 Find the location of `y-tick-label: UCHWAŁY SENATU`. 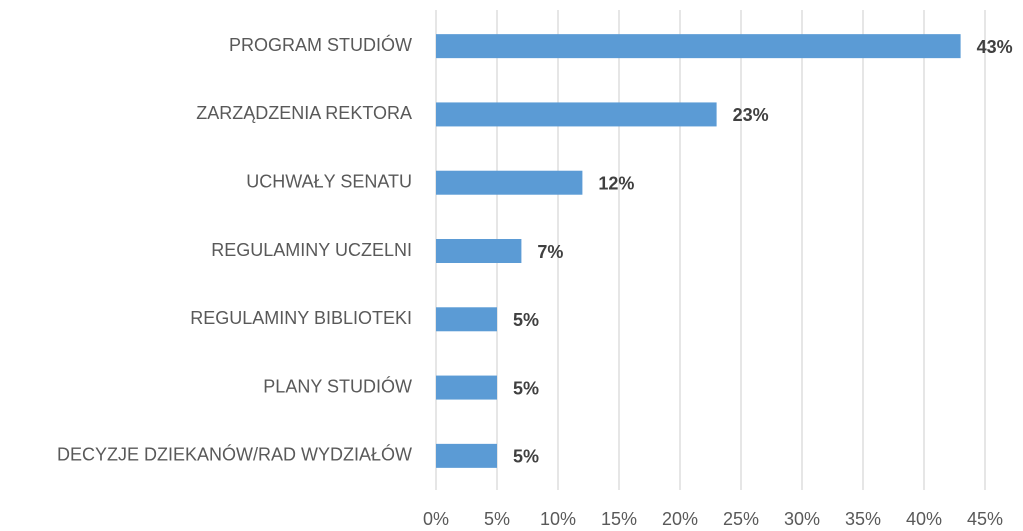

y-tick-label: UCHWAŁY SENATU is located at coordinates (329, 181).